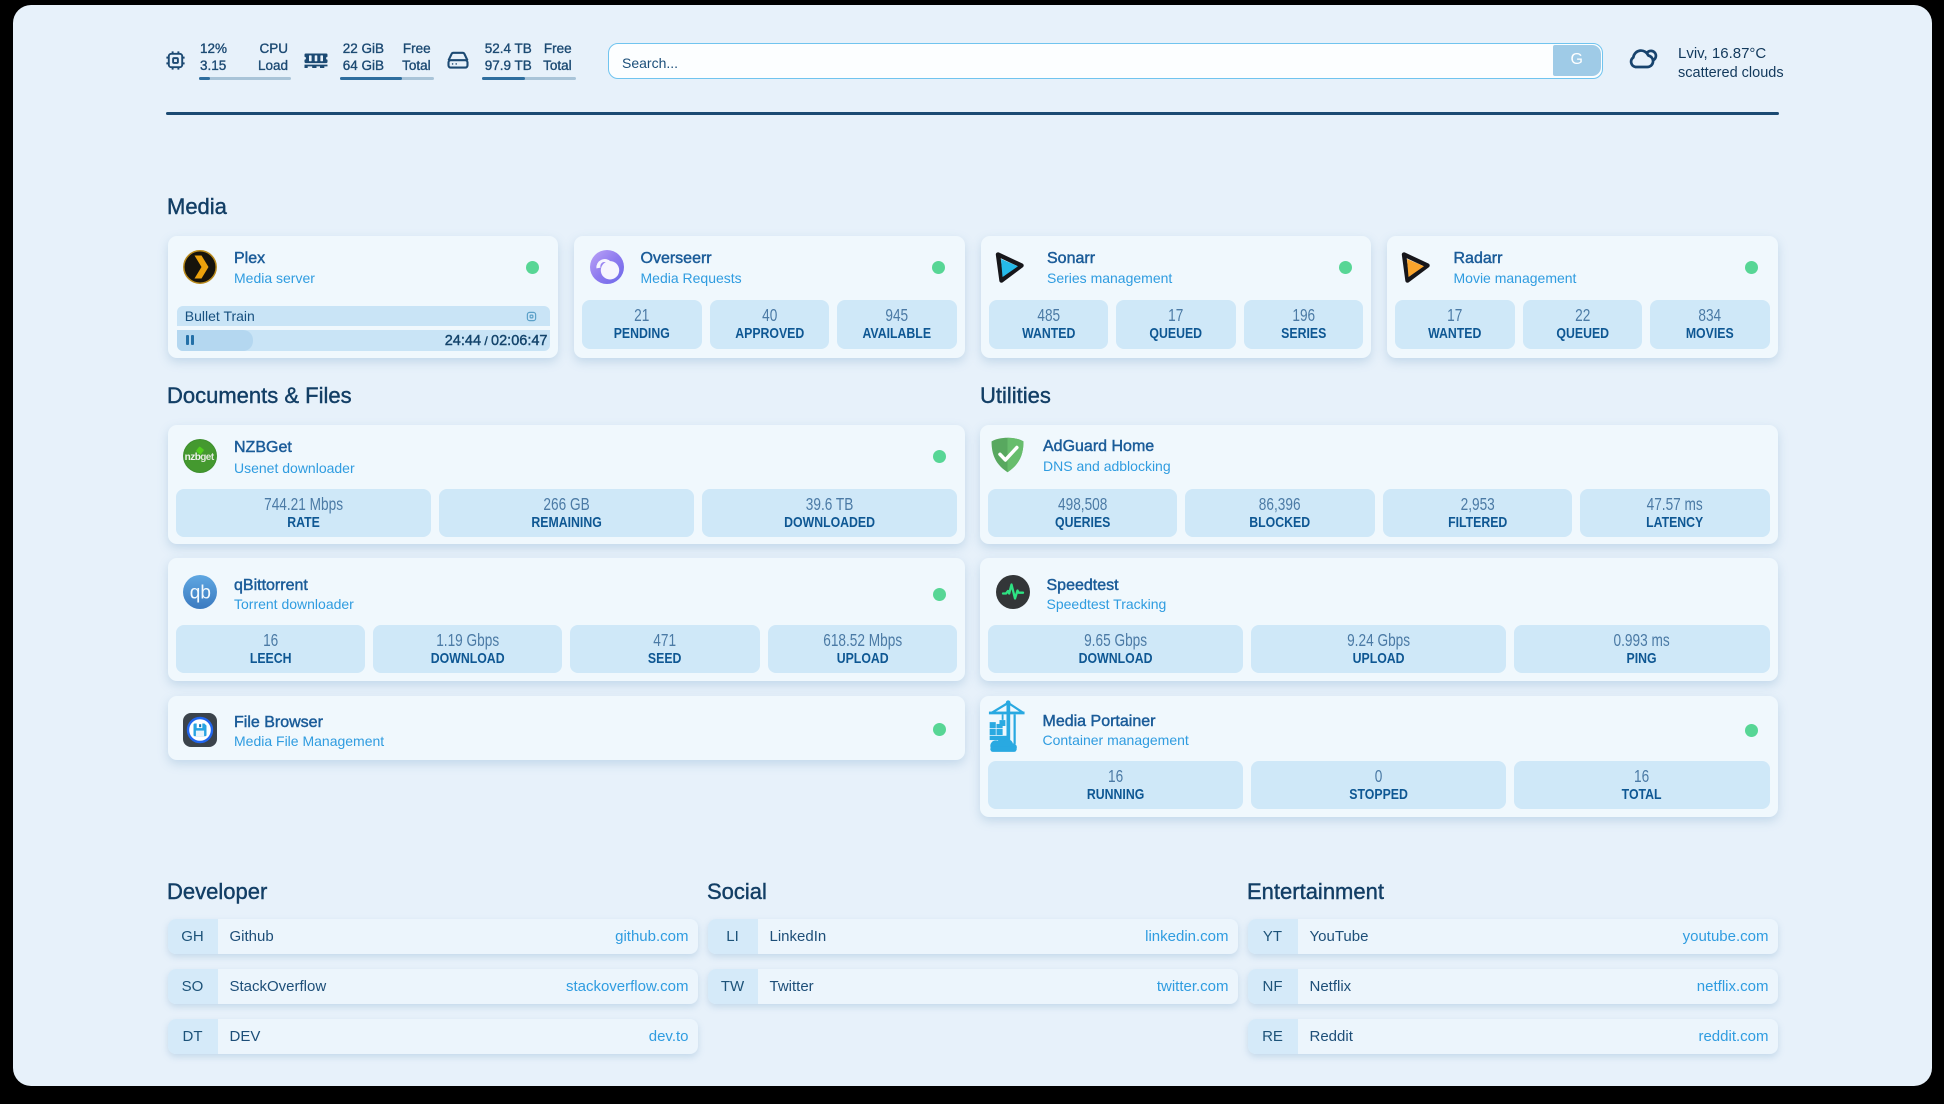 This screenshot has height=1104, width=1944. What do you see at coordinates (207, 456) in the screenshot?
I see `svg-text: get` at bounding box center [207, 456].